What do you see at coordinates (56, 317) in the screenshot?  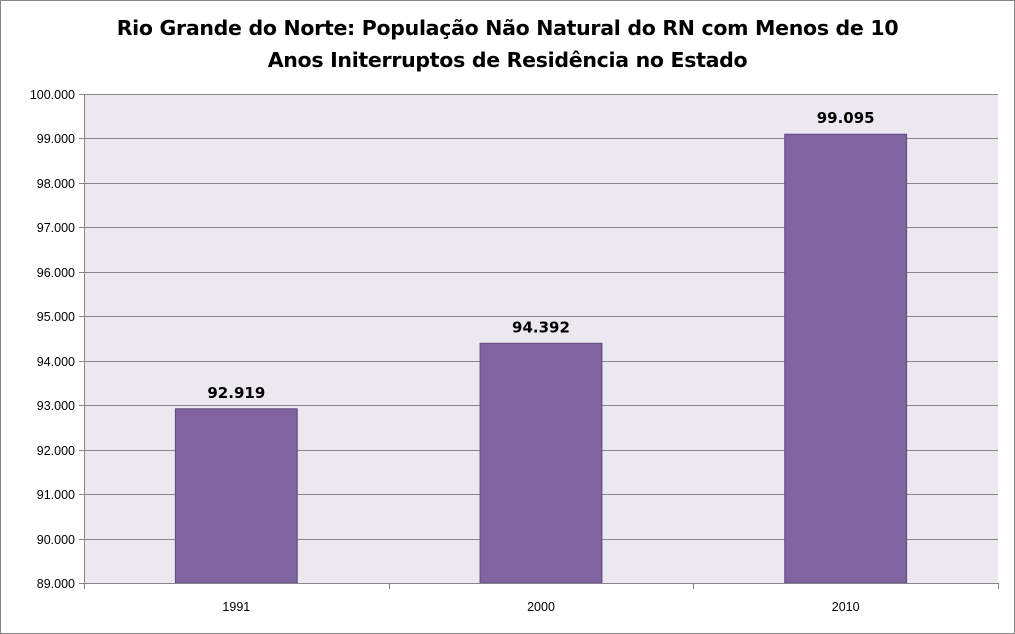 I see `y-tick-label: 95.000` at bounding box center [56, 317].